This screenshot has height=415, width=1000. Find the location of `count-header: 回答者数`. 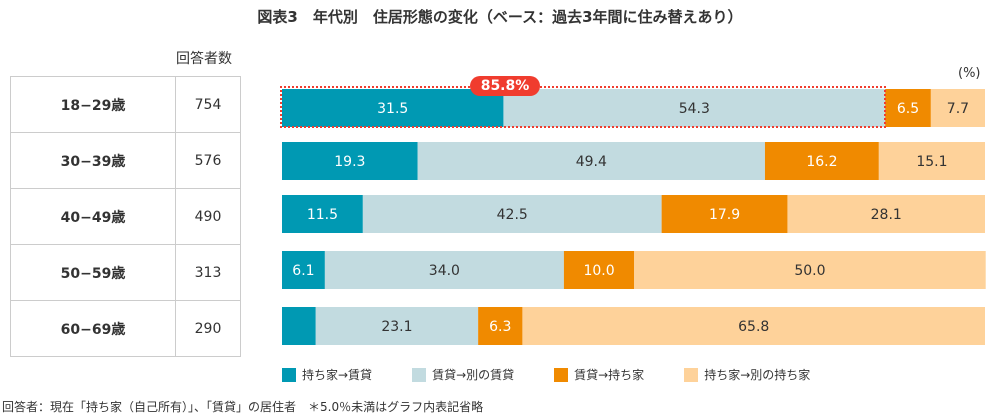

count-header: 回答者数 is located at coordinates (204, 59).